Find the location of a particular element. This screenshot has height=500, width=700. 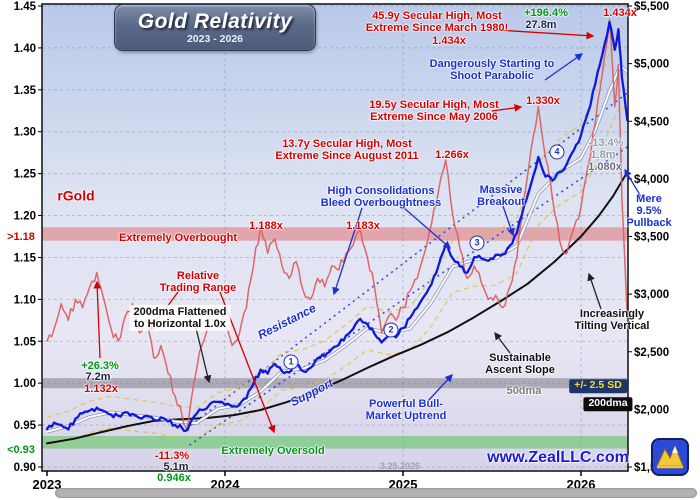

zeal-logo is located at coordinates (670, 457).